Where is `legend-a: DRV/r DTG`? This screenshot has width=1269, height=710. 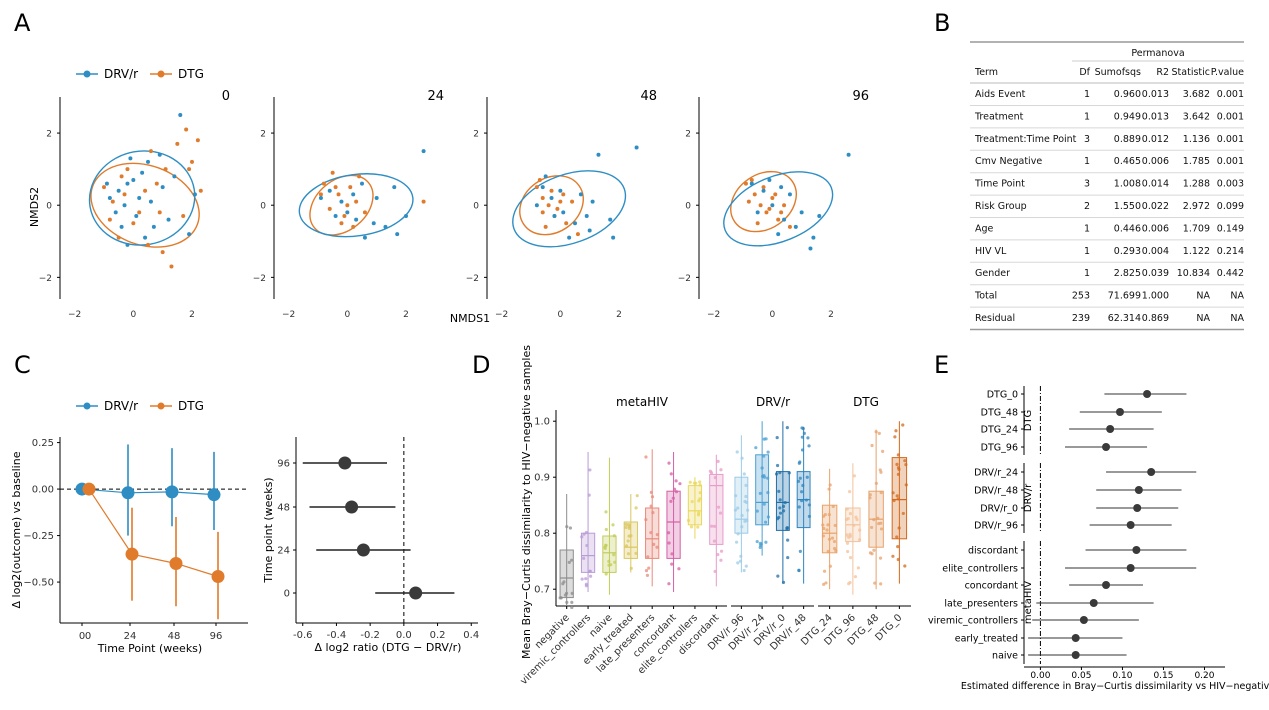
legend-a: DRV/r DTG is located at coordinates (140, 74).